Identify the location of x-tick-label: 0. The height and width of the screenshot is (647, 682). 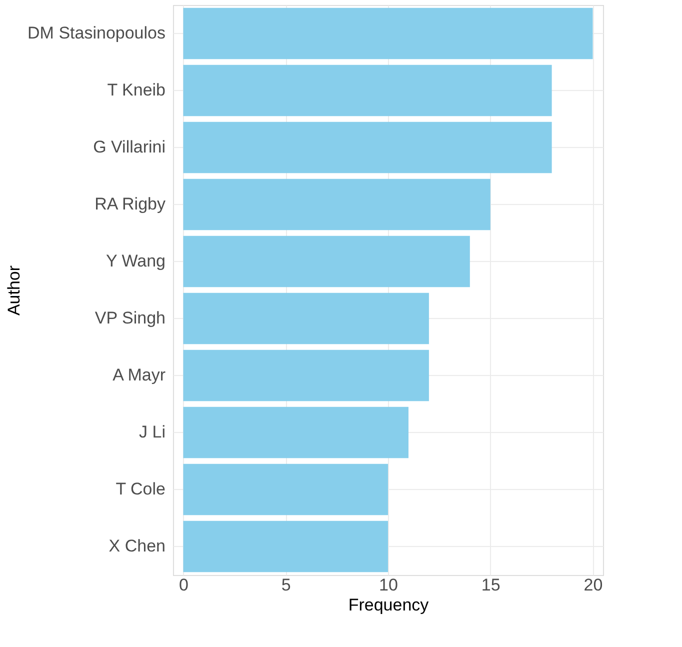
(183, 585).